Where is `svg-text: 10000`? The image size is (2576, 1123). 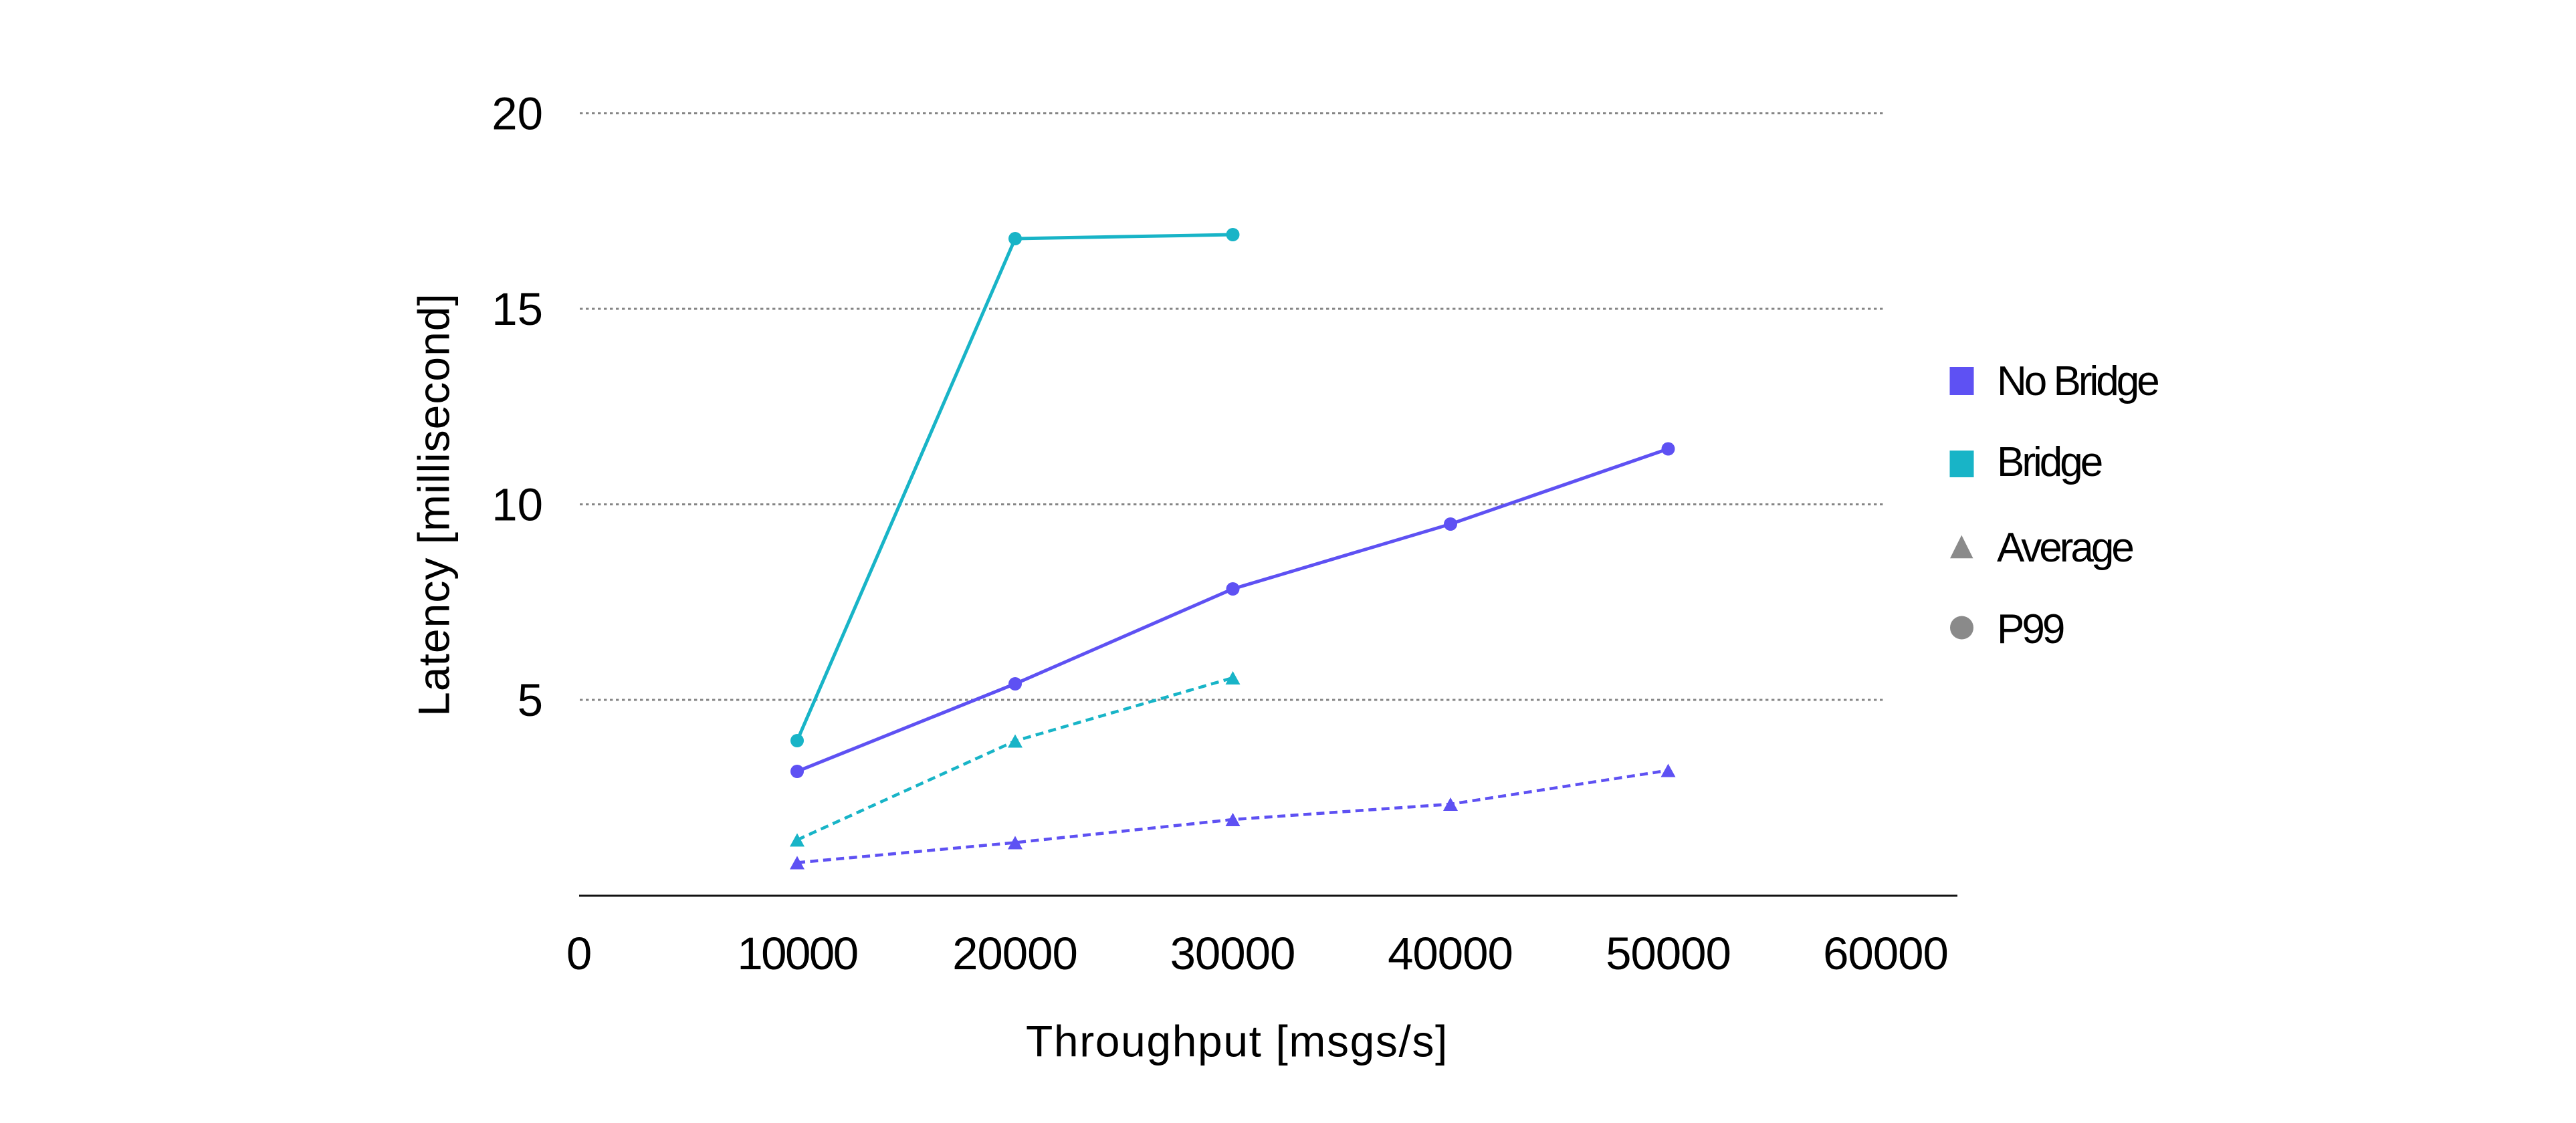 svg-text: 10000 is located at coordinates (797, 953).